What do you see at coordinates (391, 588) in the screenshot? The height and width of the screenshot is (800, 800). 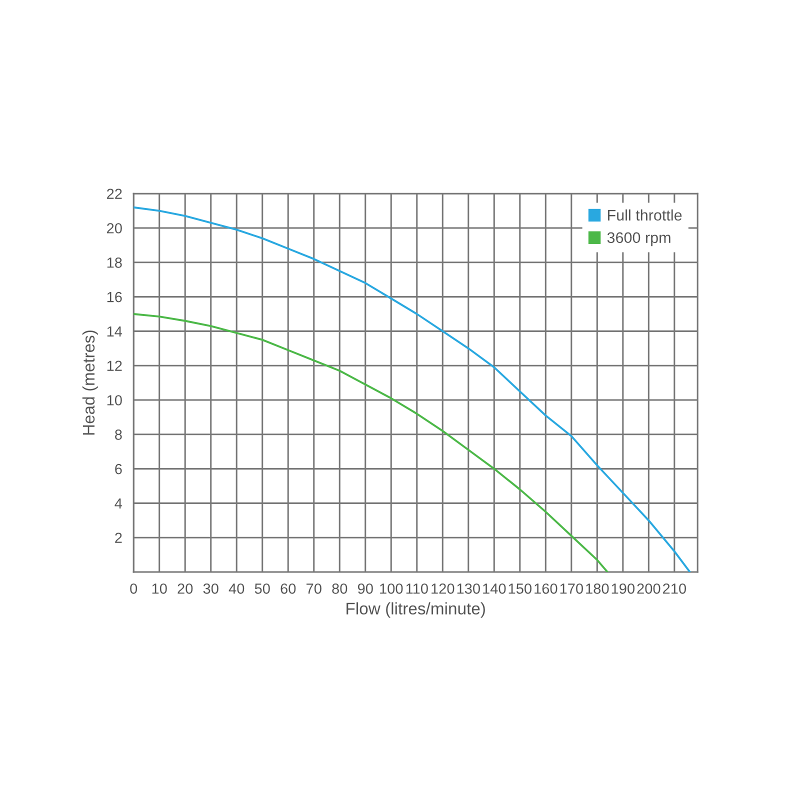 I see `x-tick-label: 100` at bounding box center [391, 588].